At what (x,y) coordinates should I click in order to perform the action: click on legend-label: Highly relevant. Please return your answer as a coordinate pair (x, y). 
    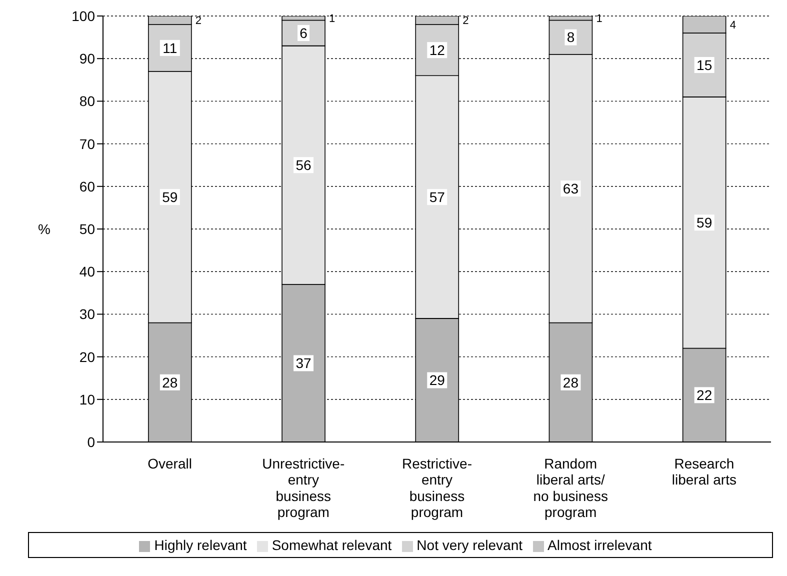
    Looking at the image, I should click on (200, 545).